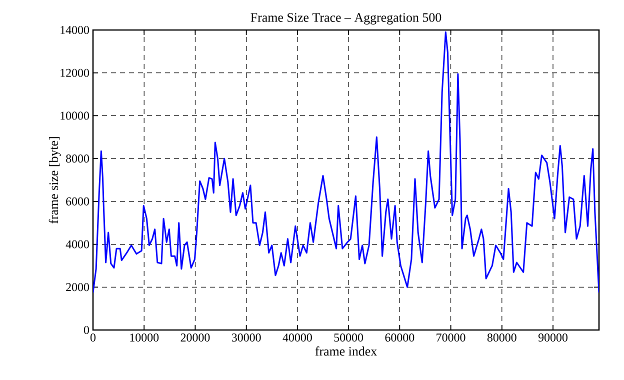 This screenshot has width=624, height=380. Describe the element at coordinates (349, 338) in the screenshot. I see `x-tick-label: 50000` at that location.